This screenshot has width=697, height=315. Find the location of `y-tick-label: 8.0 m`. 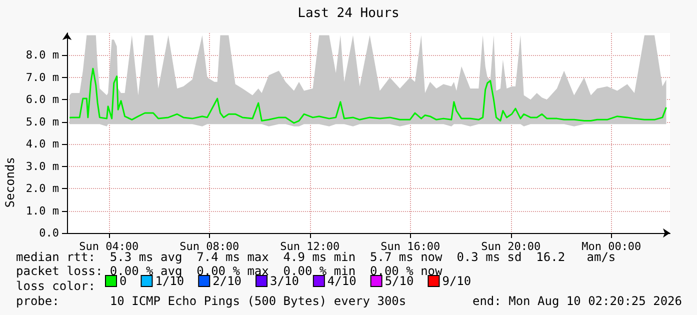

y-tick-label: 8.0 m is located at coordinates (43, 55).